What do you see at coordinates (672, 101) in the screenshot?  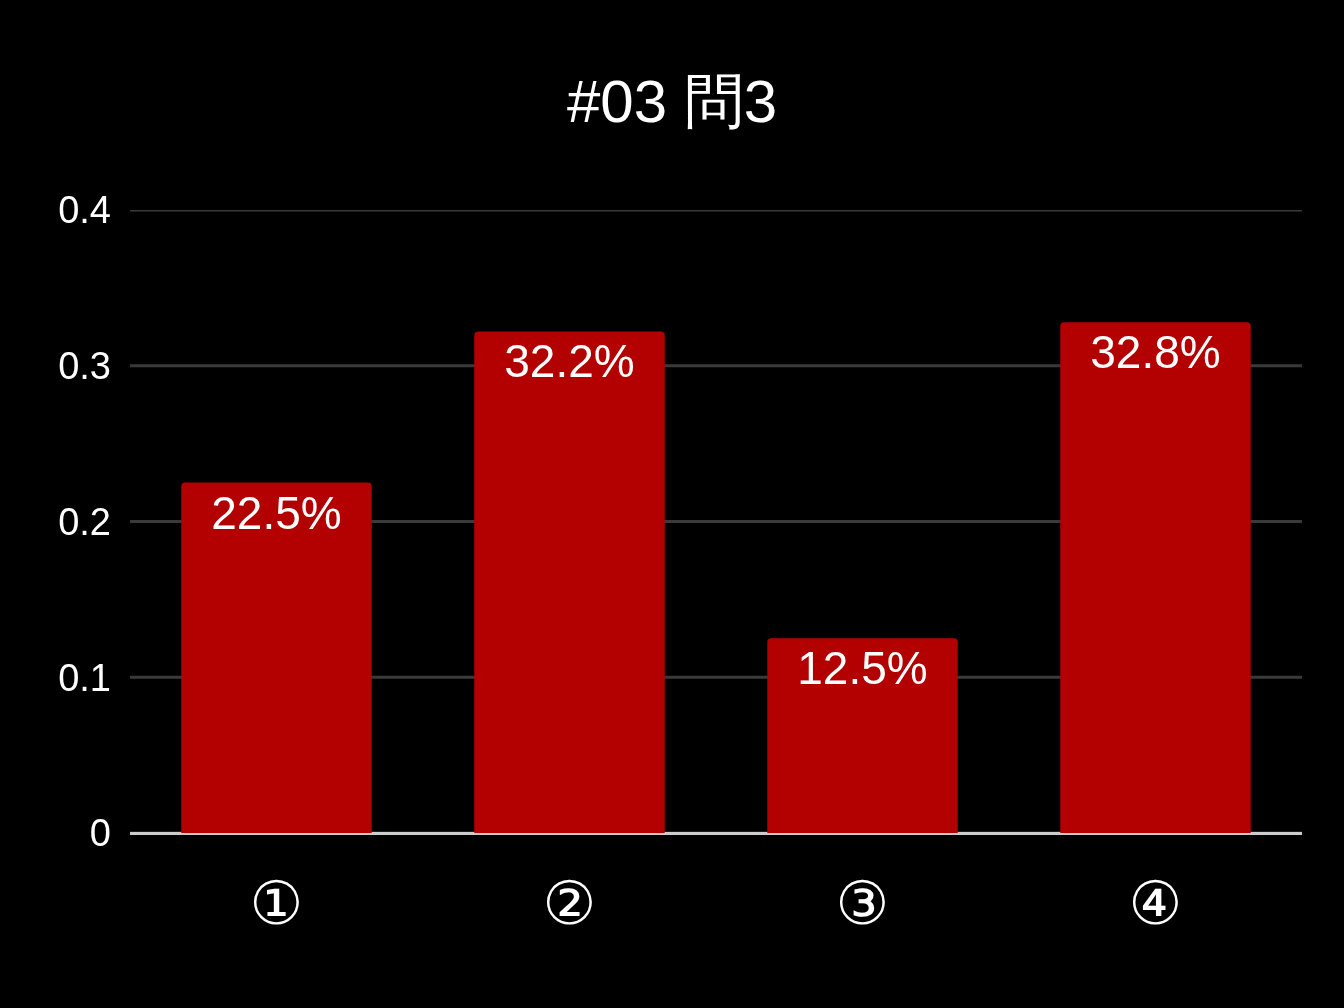 I see `chart-title: #03 問3` at bounding box center [672, 101].